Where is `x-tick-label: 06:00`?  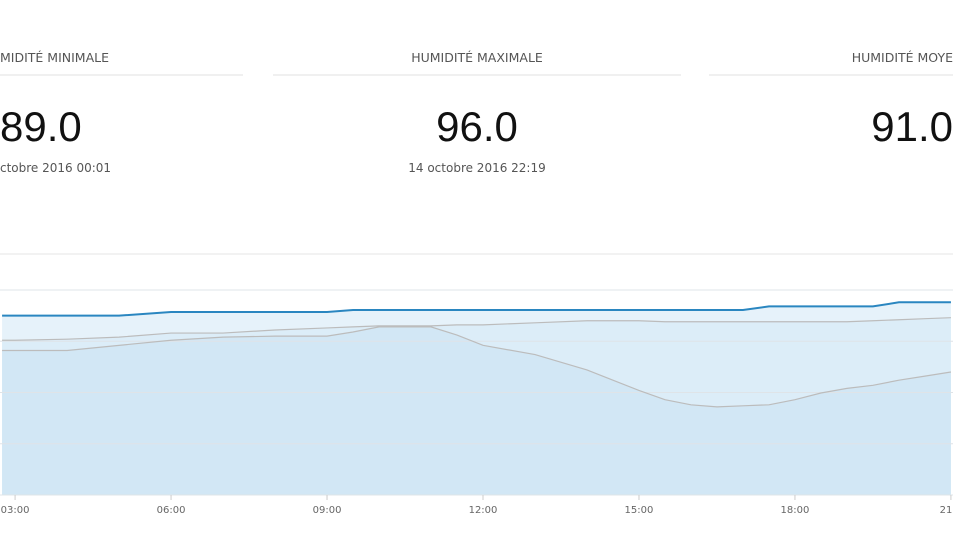 x-tick-label: 06:00 is located at coordinates (171, 510).